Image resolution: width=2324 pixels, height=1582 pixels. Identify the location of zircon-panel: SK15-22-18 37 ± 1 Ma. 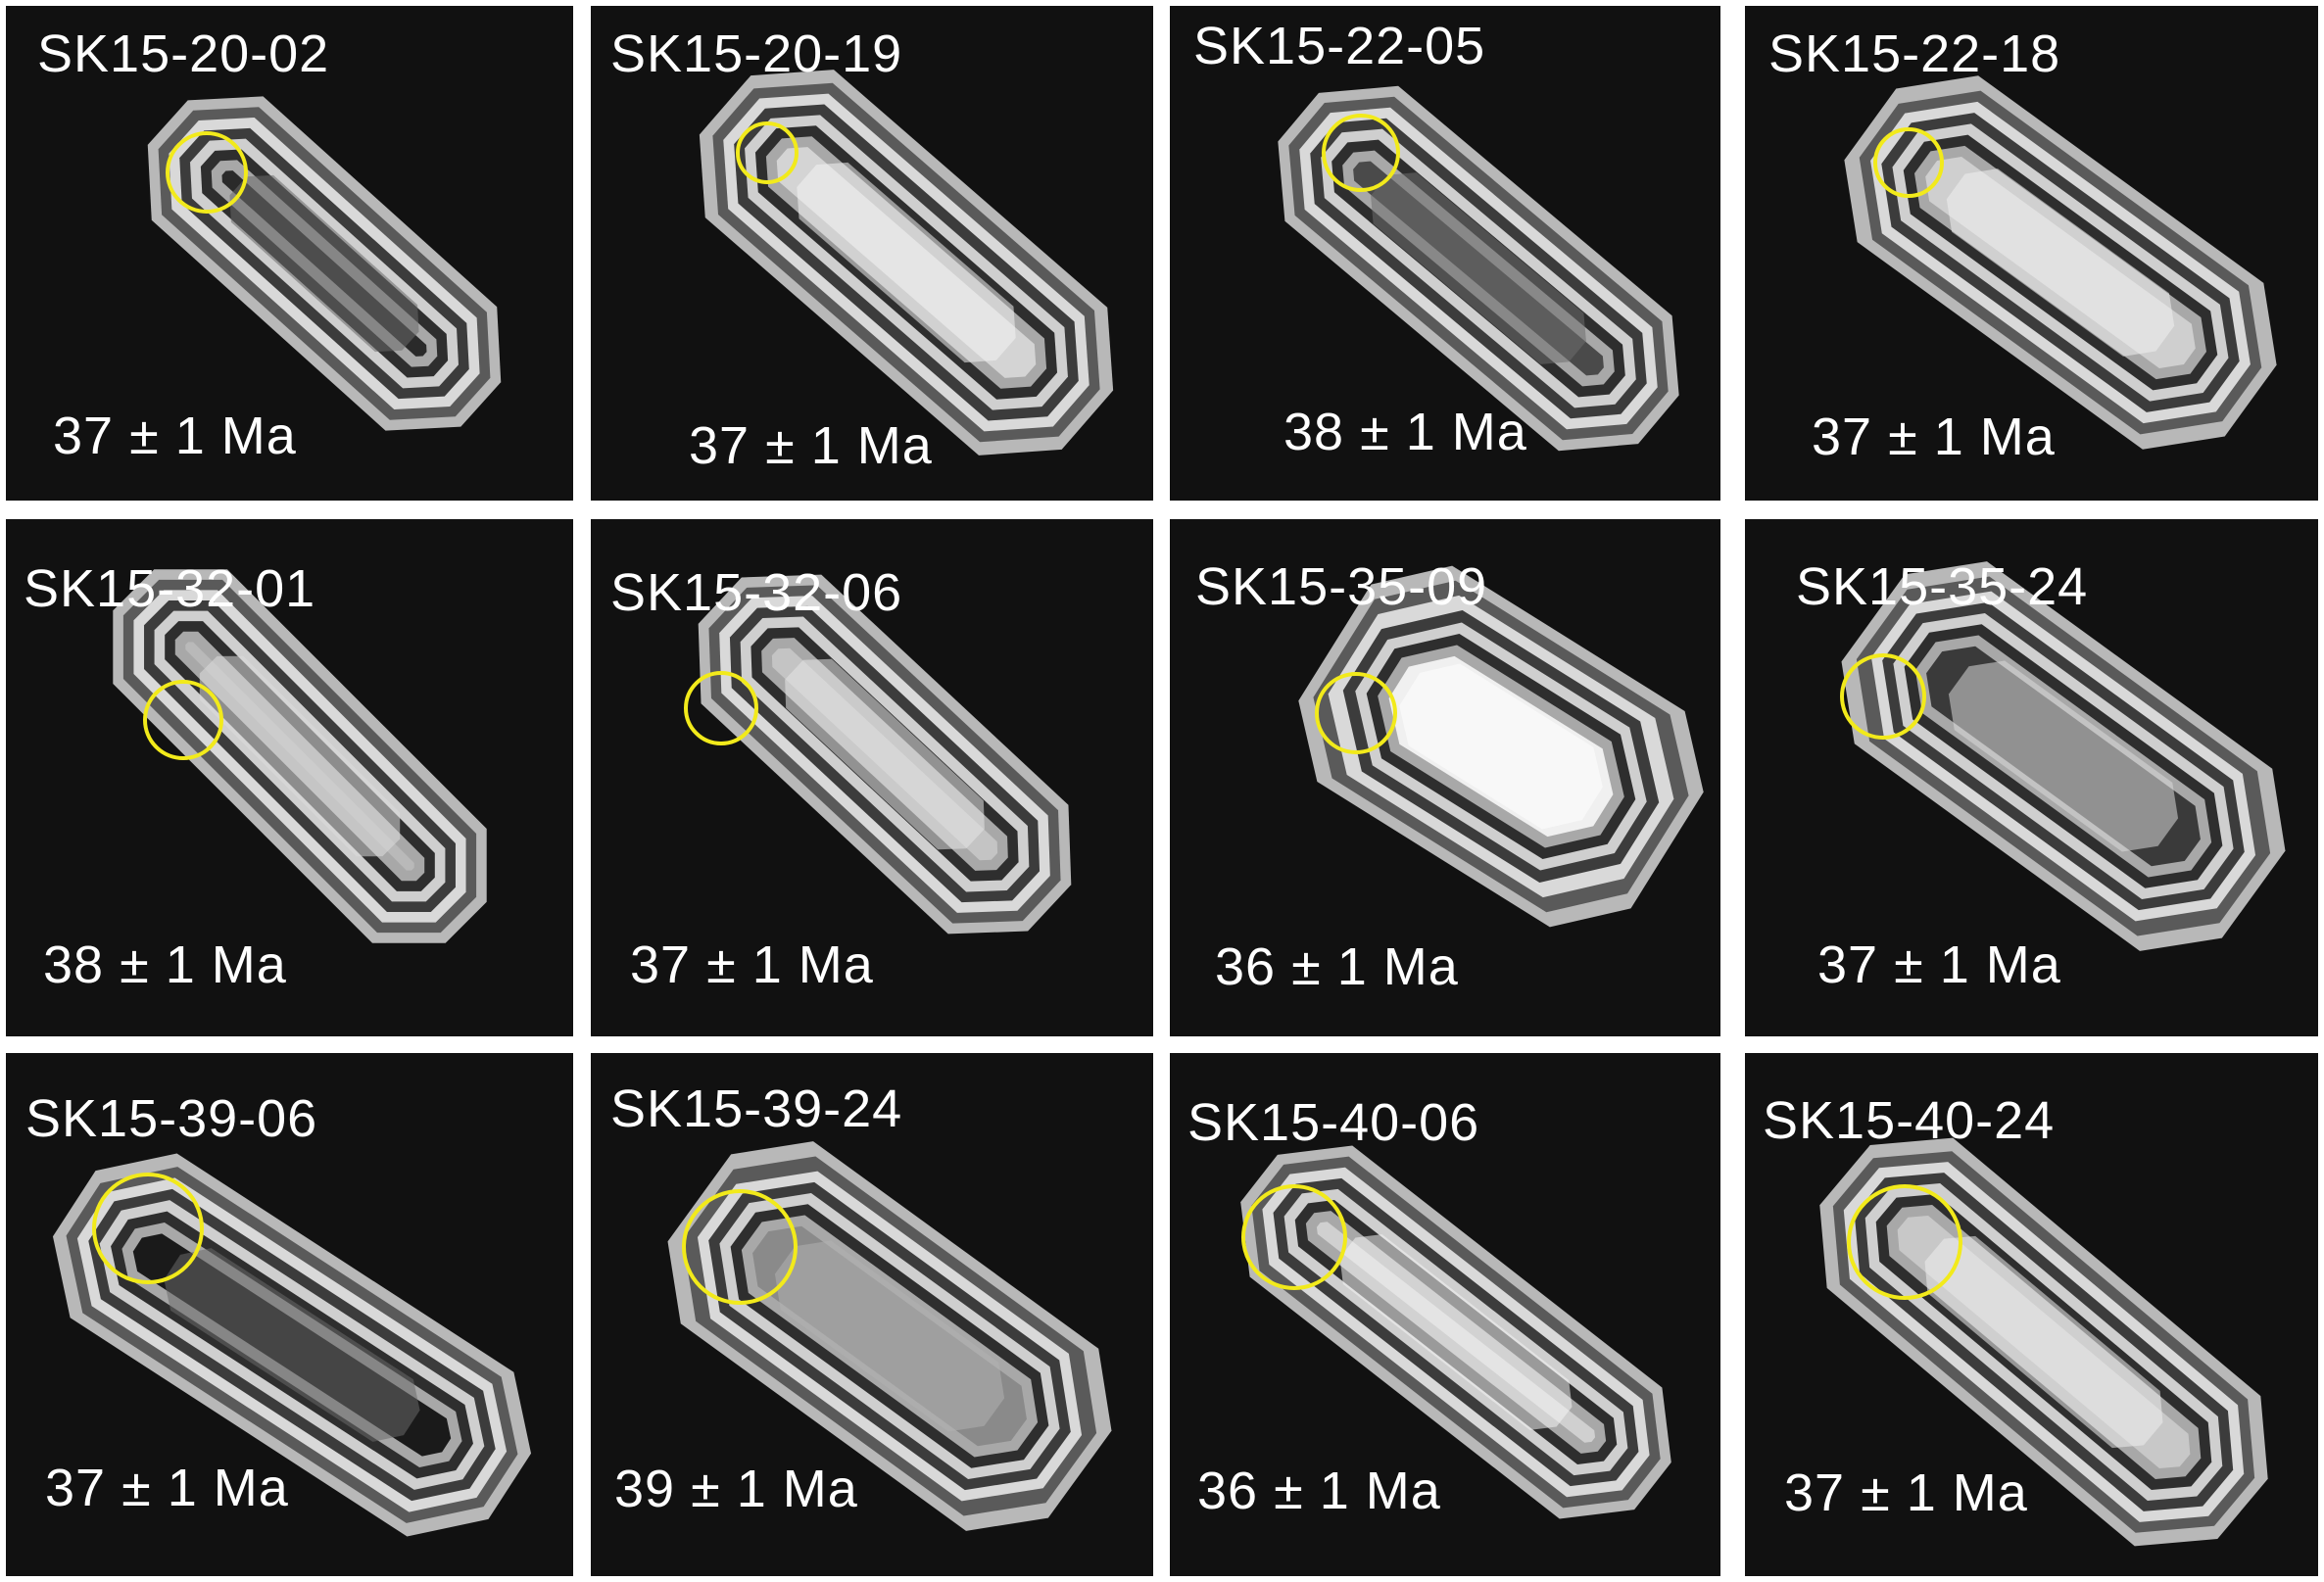
(2031, 253).